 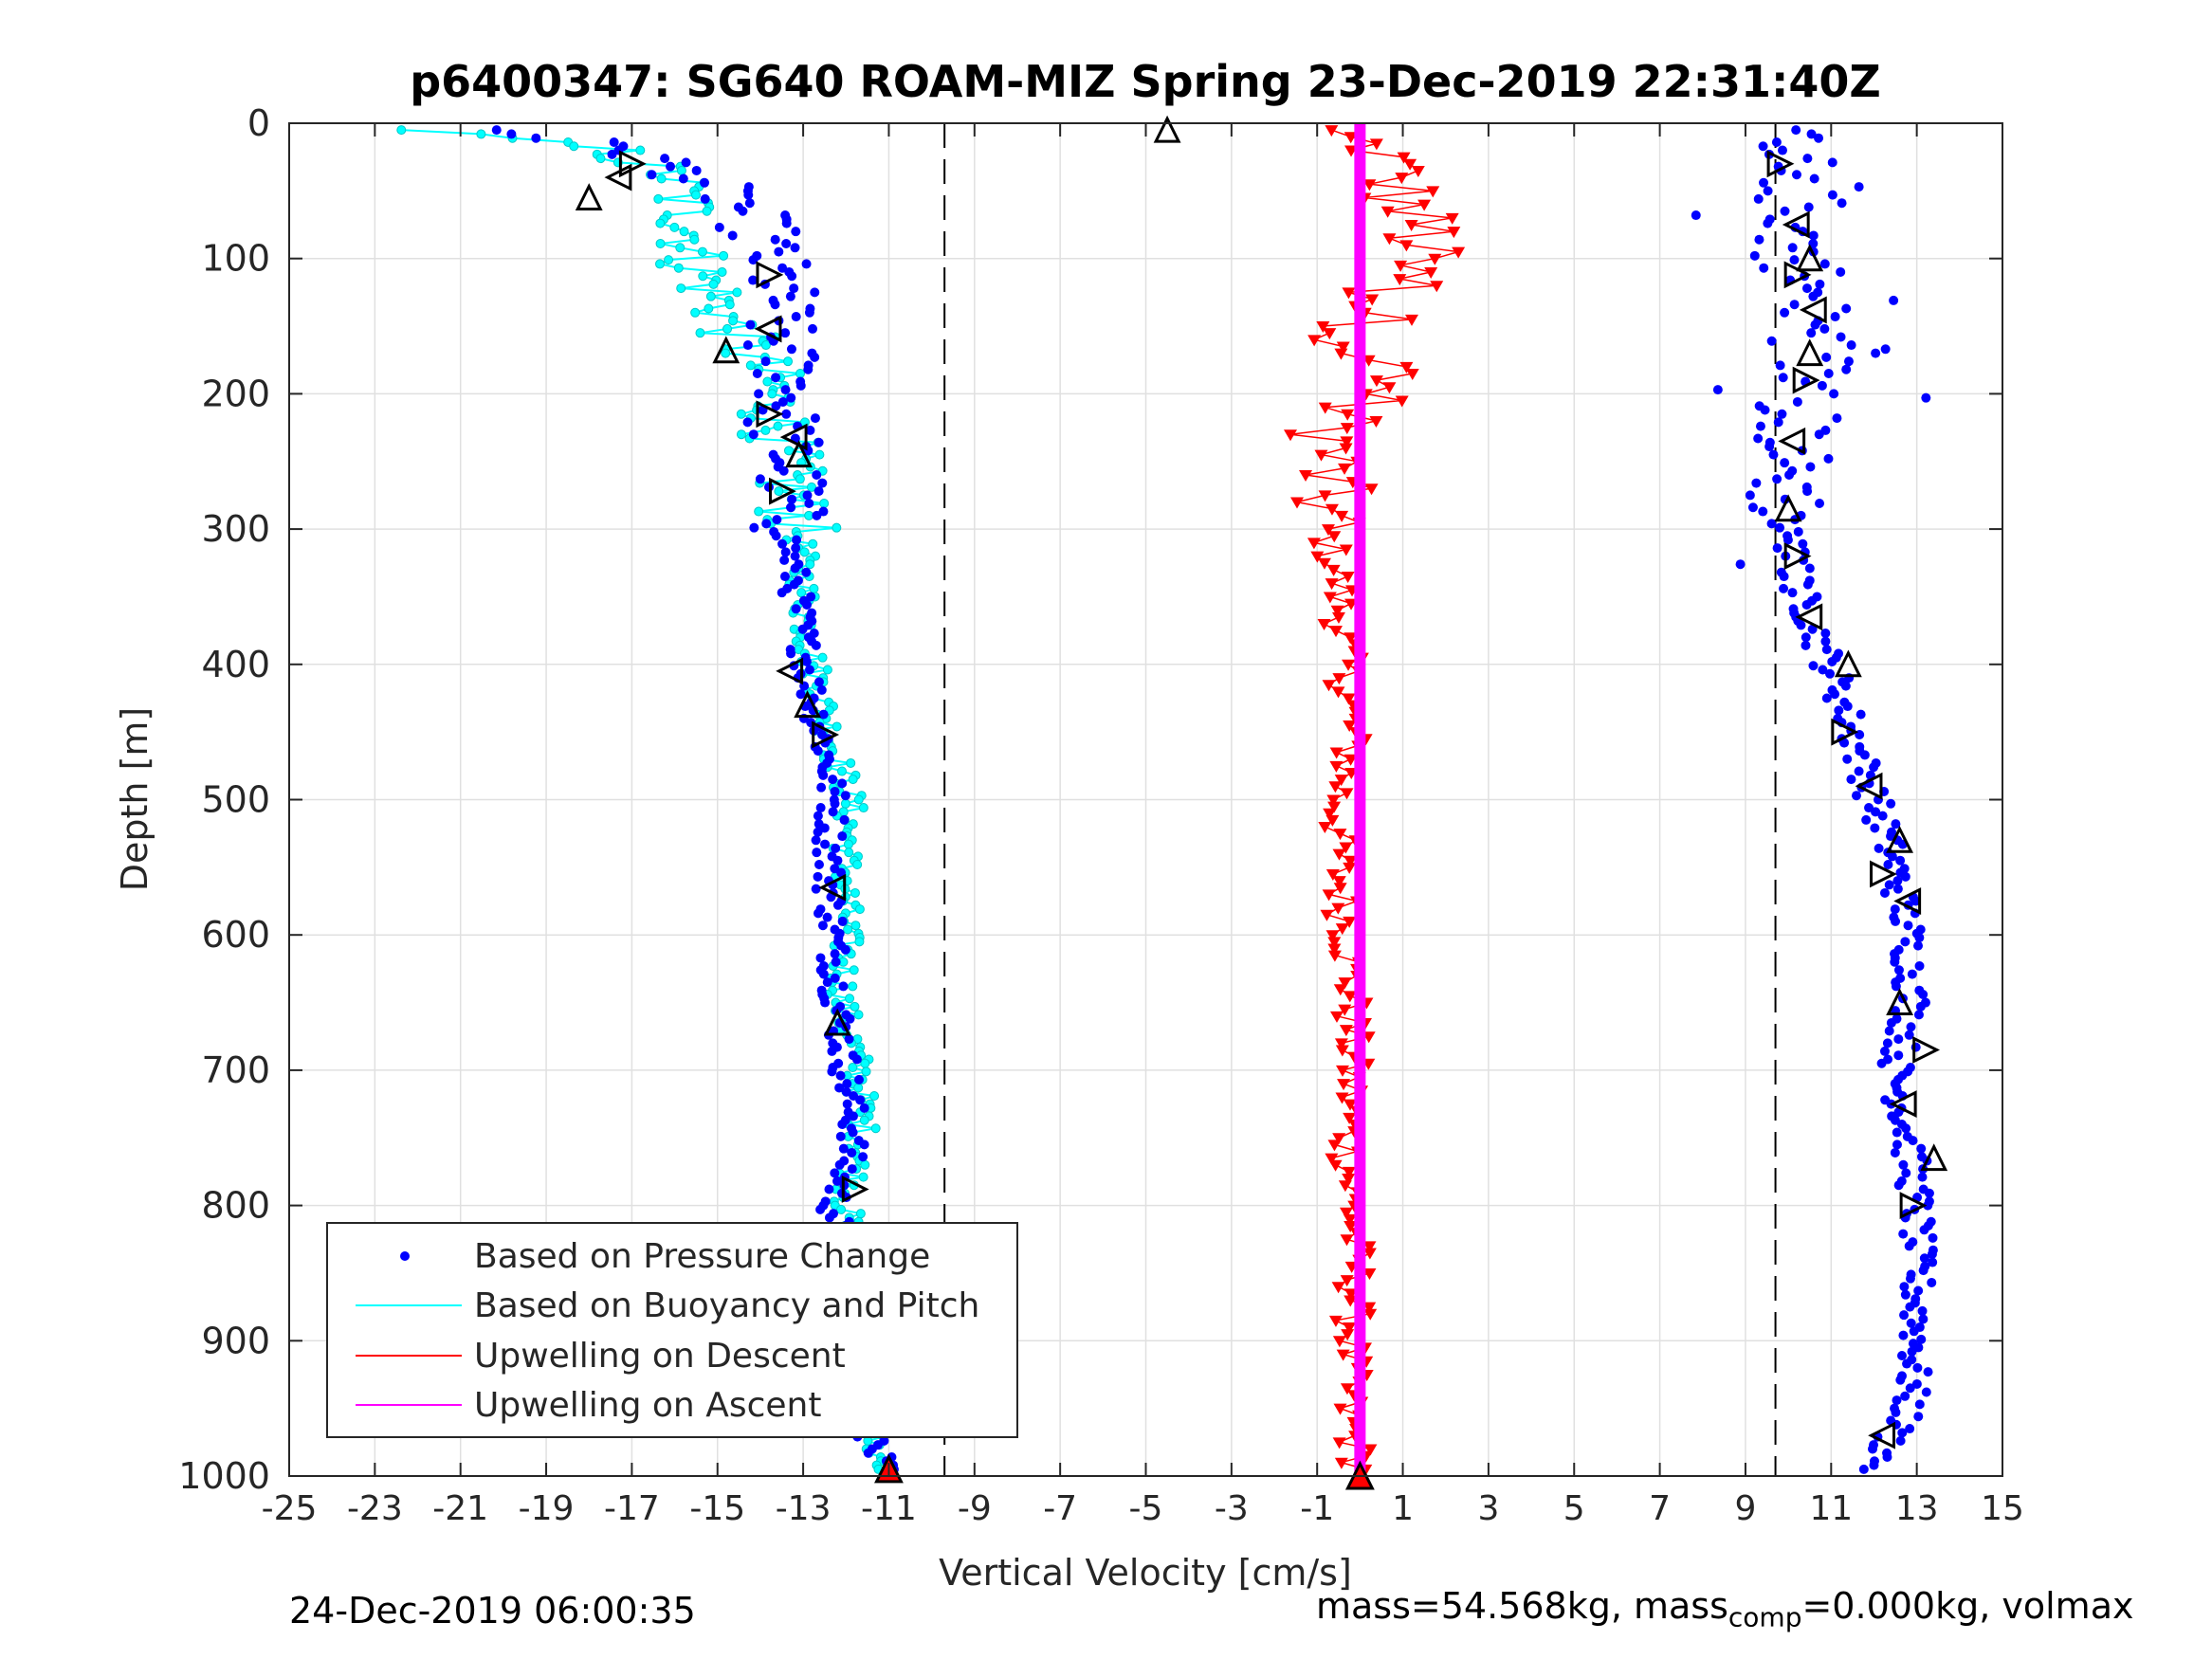 I want to click on x-tick-label: 15, so click(x=2003, y=1508).